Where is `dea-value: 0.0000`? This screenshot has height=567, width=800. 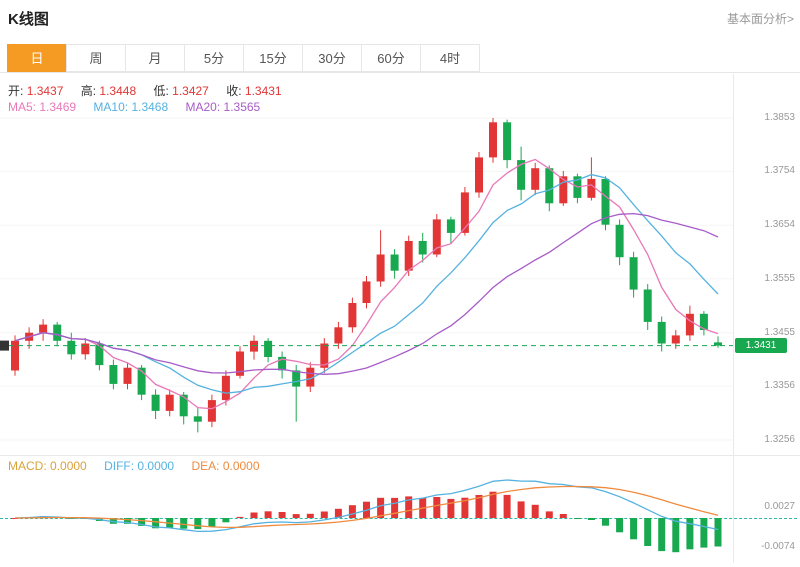 dea-value: 0.0000 is located at coordinates (241, 466).